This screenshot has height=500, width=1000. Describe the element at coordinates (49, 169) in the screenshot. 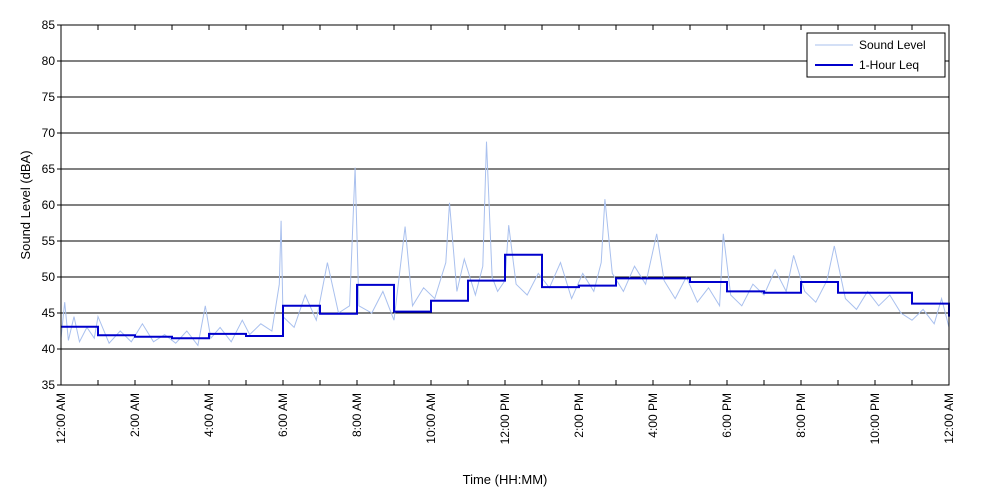

I see `y-tick-label: 65` at that location.